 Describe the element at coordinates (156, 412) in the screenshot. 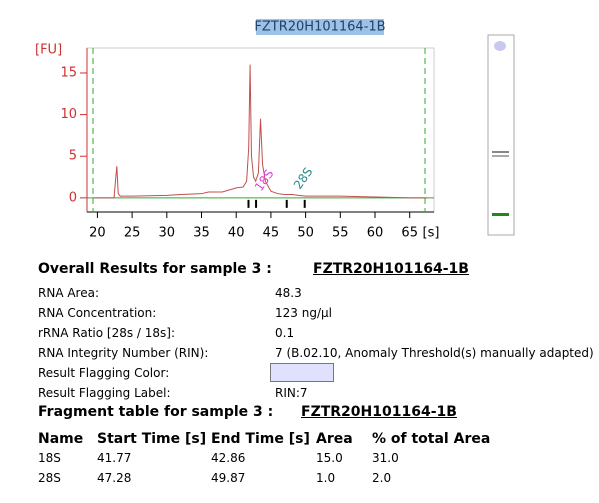

I see `section-heading: Fragment table for sample 3 :` at that location.